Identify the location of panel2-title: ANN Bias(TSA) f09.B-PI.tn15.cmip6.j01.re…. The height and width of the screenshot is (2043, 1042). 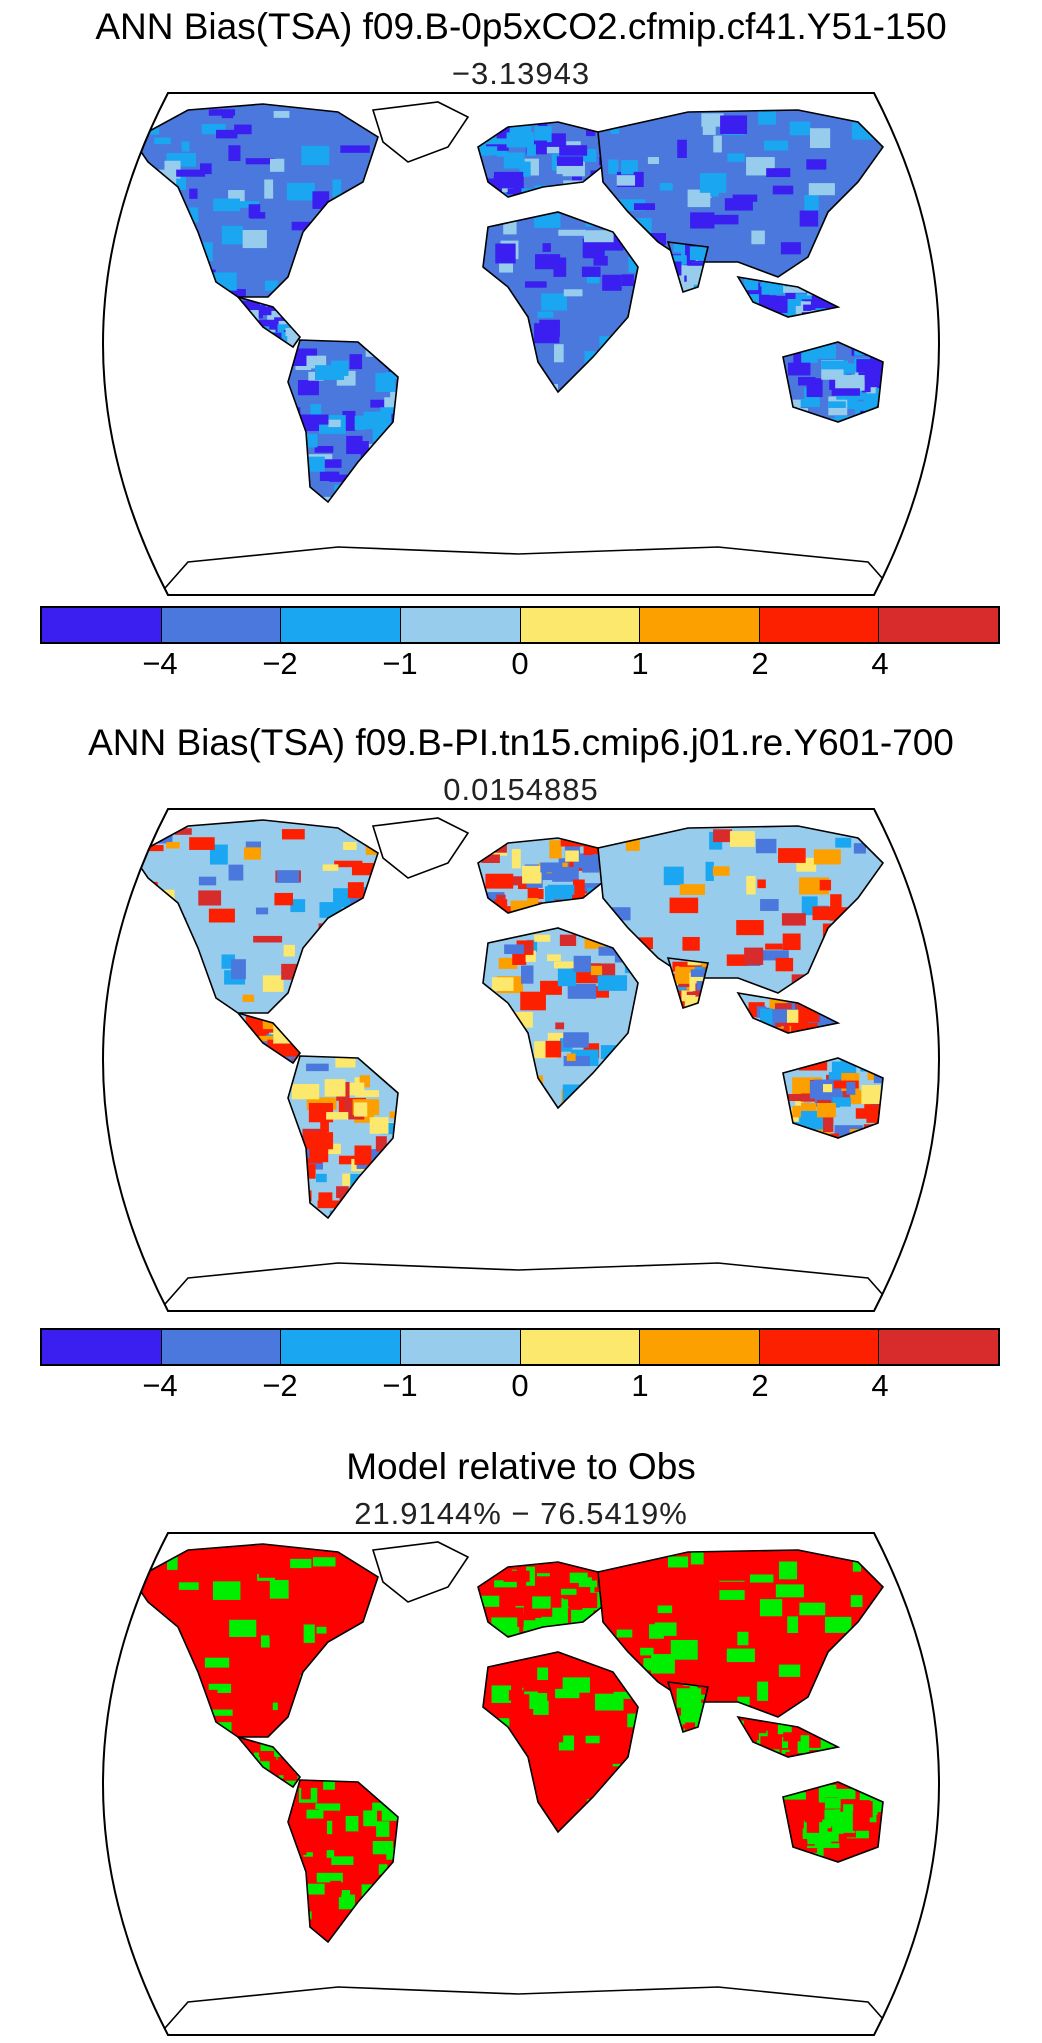
(521, 742).